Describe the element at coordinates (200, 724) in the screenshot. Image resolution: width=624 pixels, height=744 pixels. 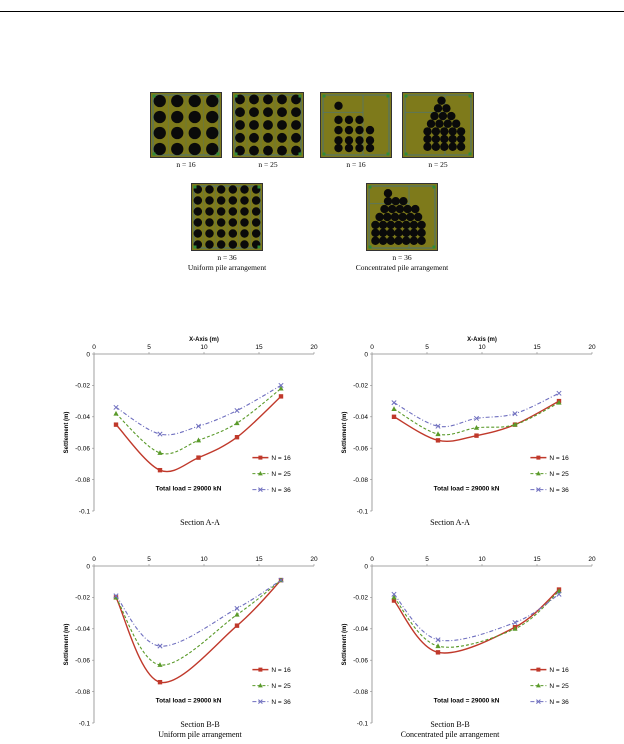
I see `chart3-caption: Section B-B` at that location.